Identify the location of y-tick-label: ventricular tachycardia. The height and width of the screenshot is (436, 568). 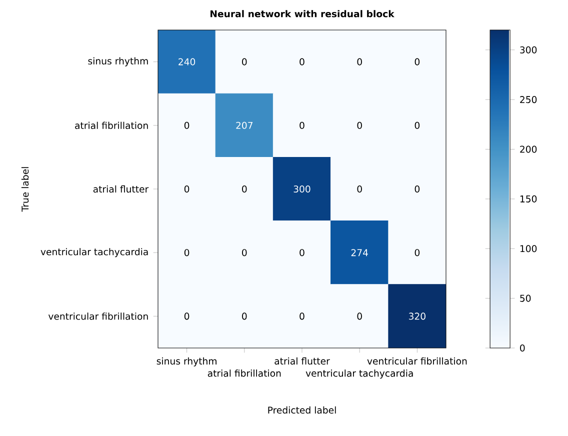
(94, 253).